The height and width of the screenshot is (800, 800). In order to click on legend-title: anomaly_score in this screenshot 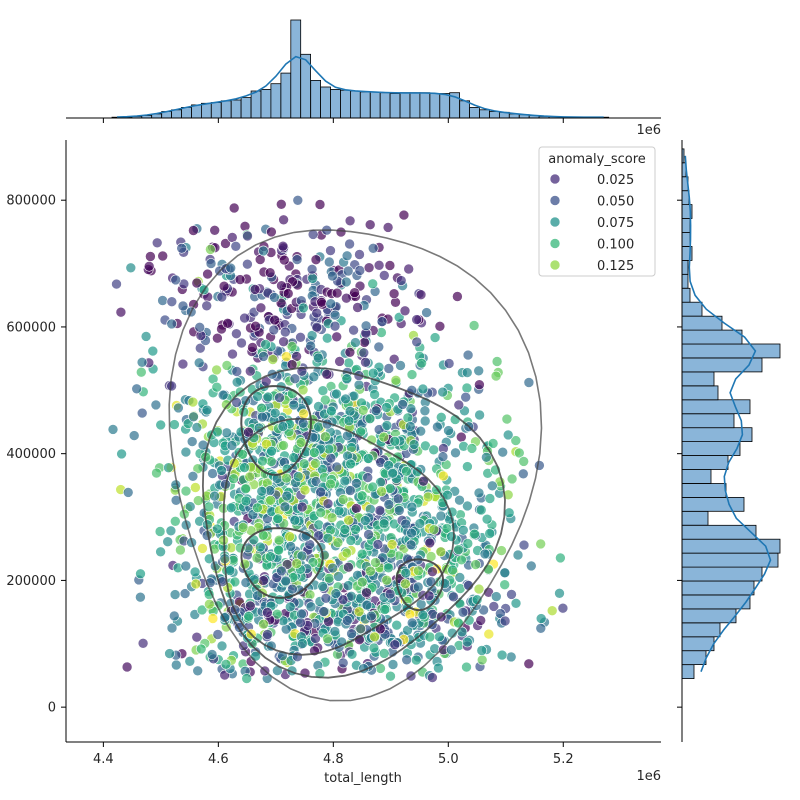, I will do `click(597, 159)`.